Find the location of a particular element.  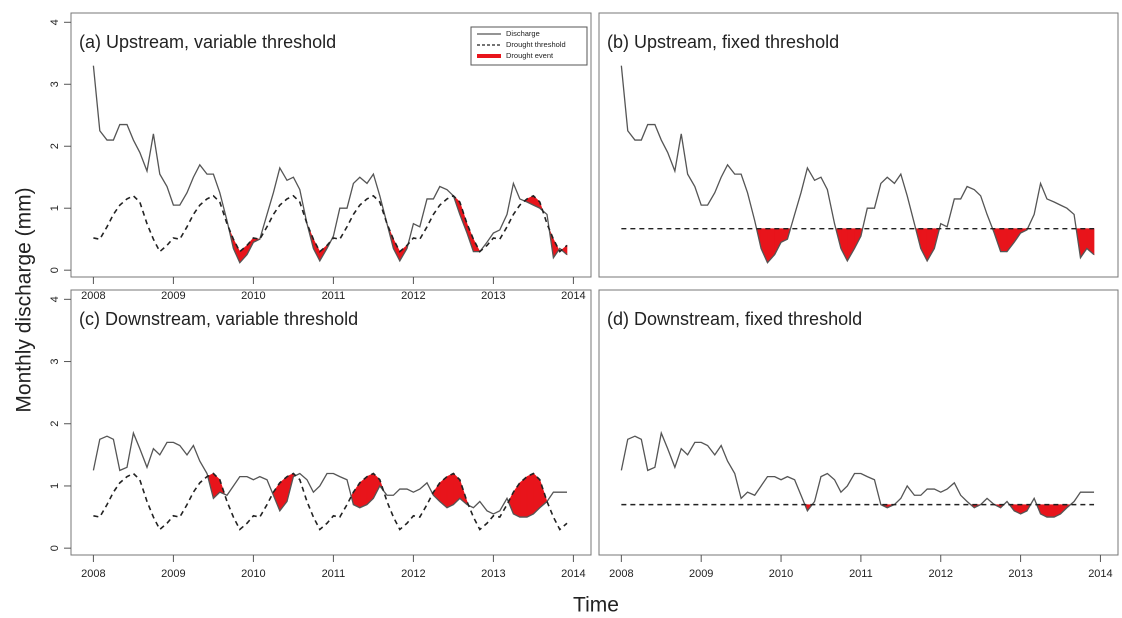

panel-title: (c) Downstream, variable threshold is located at coordinates (218, 319).